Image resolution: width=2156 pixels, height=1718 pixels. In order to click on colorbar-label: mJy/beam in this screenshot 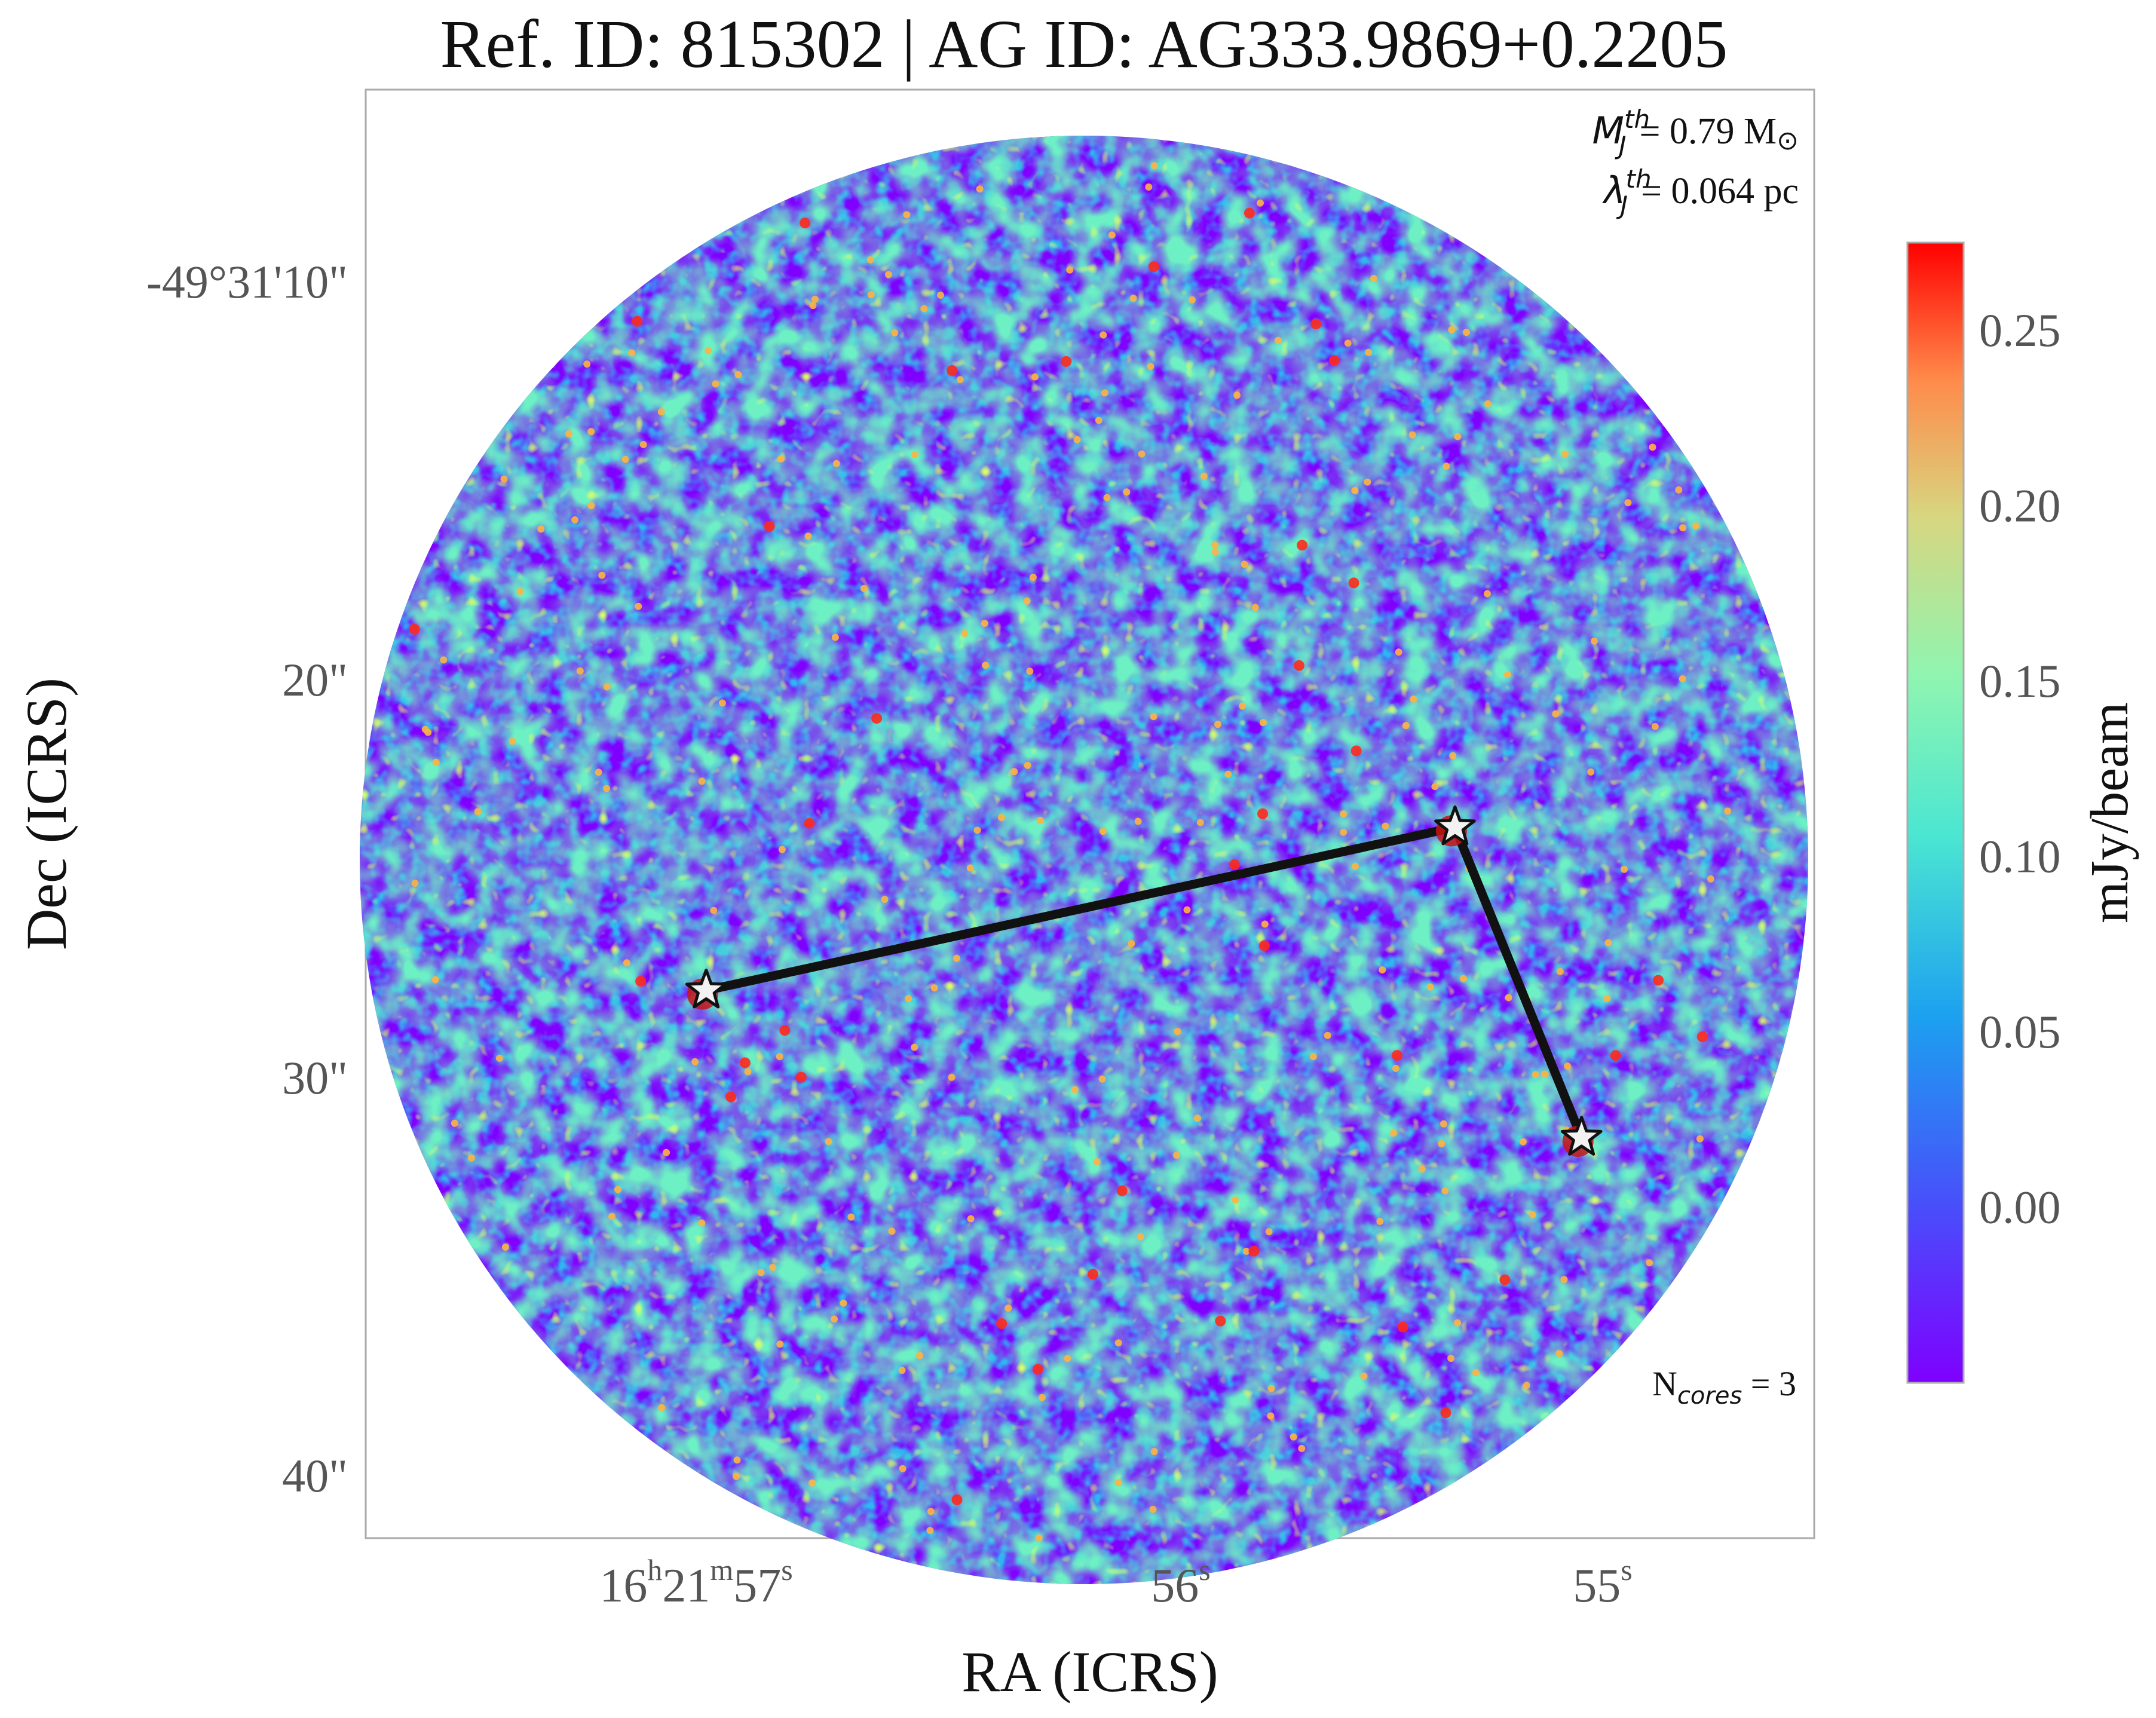, I will do `click(2109, 812)`.